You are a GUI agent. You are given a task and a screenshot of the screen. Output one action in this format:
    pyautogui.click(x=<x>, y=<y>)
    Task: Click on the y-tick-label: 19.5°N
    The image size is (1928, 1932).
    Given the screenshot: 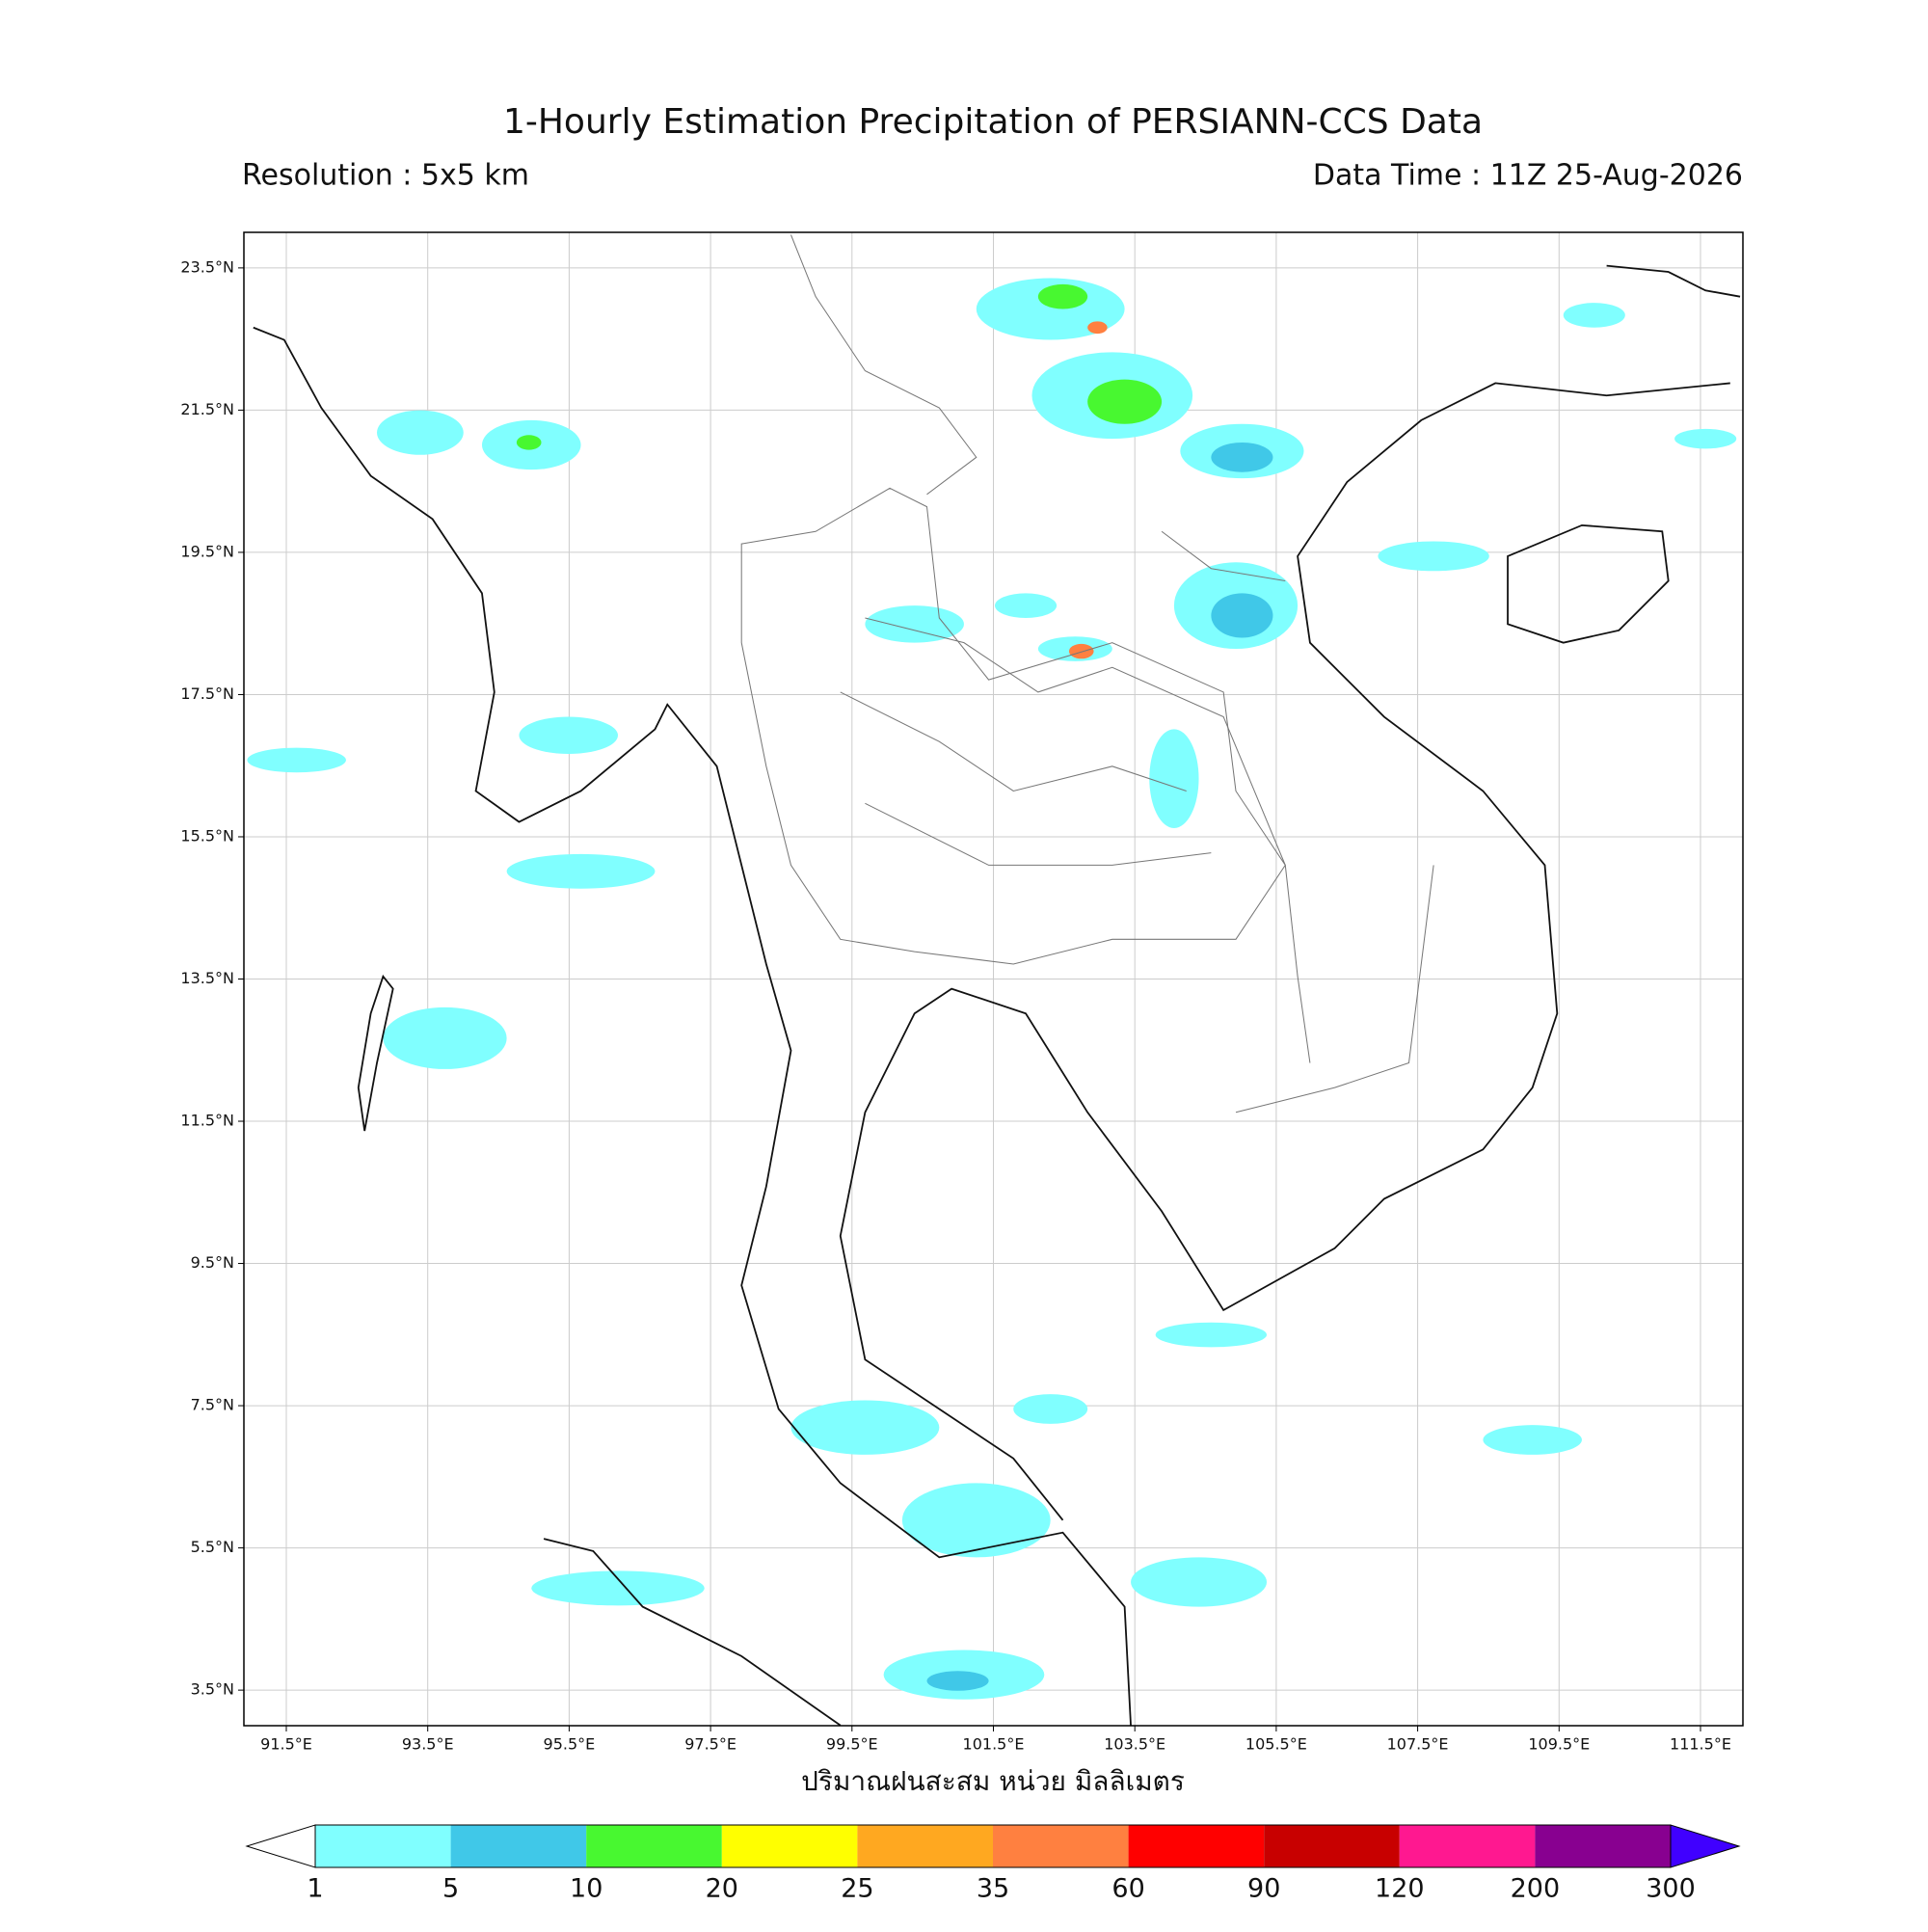 What is the action you would take?
    pyautogui.click(x=207, y=551)
    